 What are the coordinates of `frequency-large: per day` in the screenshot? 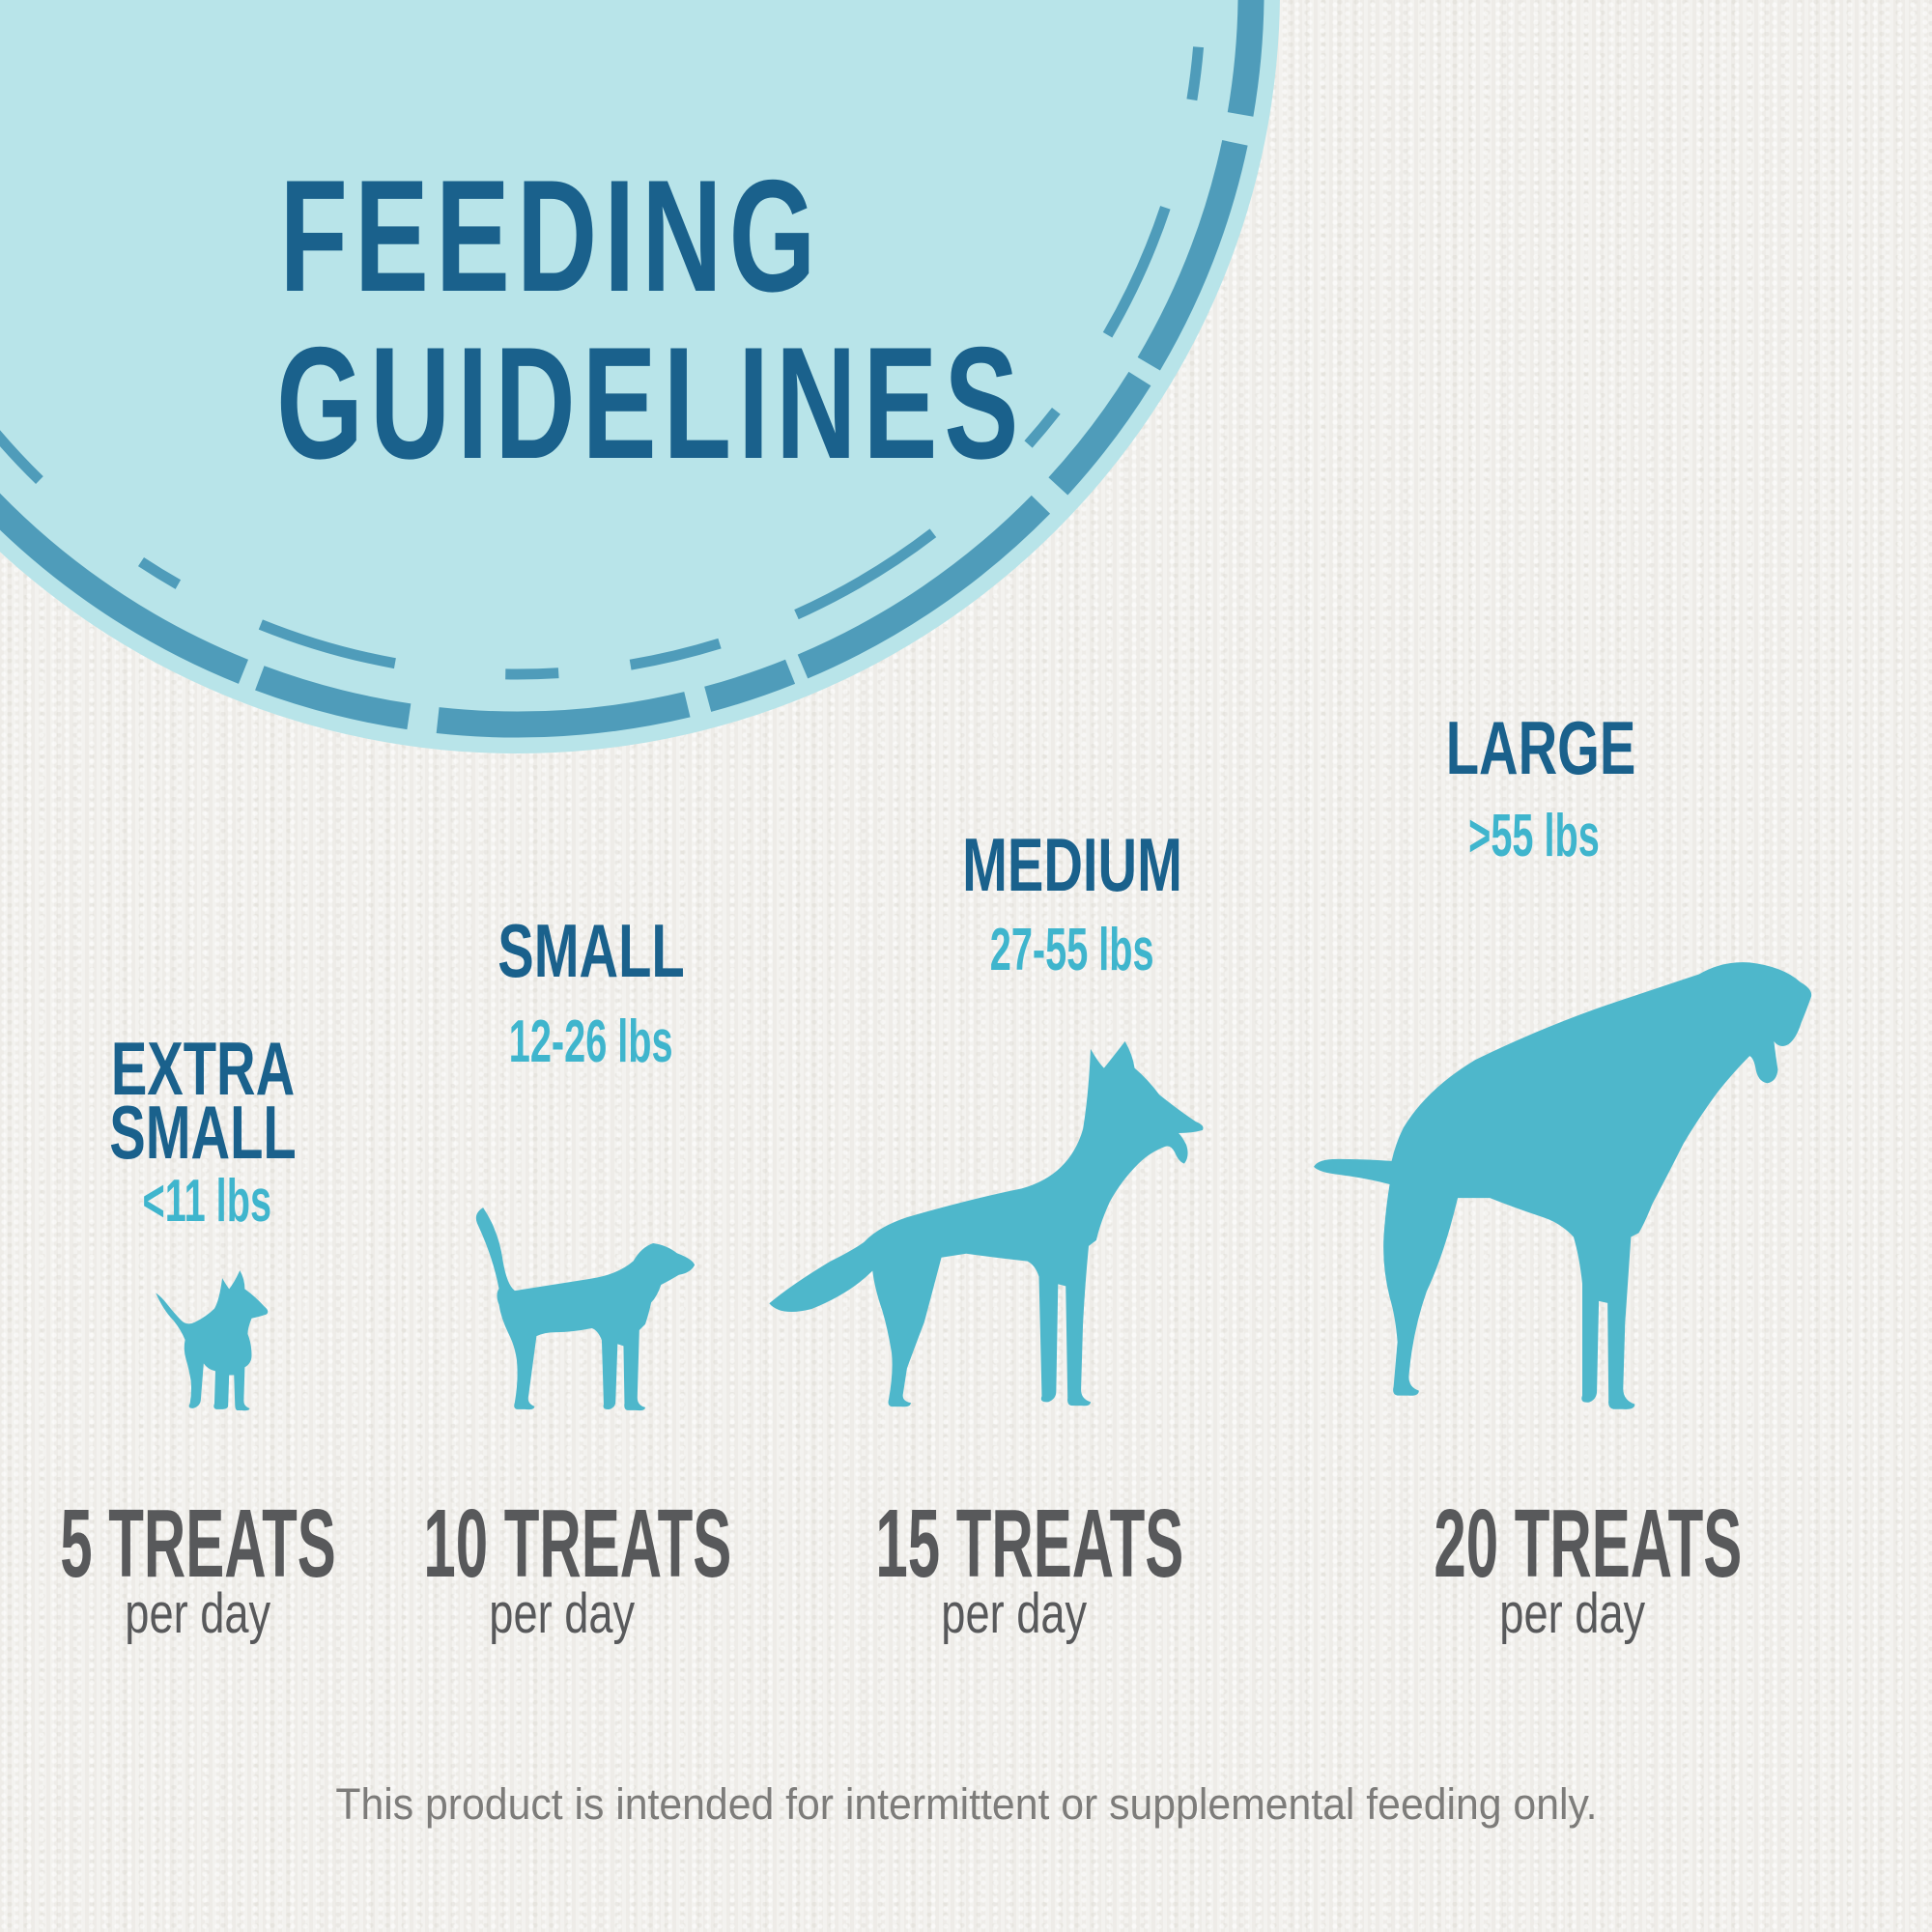 It's located at (1572, 1613).